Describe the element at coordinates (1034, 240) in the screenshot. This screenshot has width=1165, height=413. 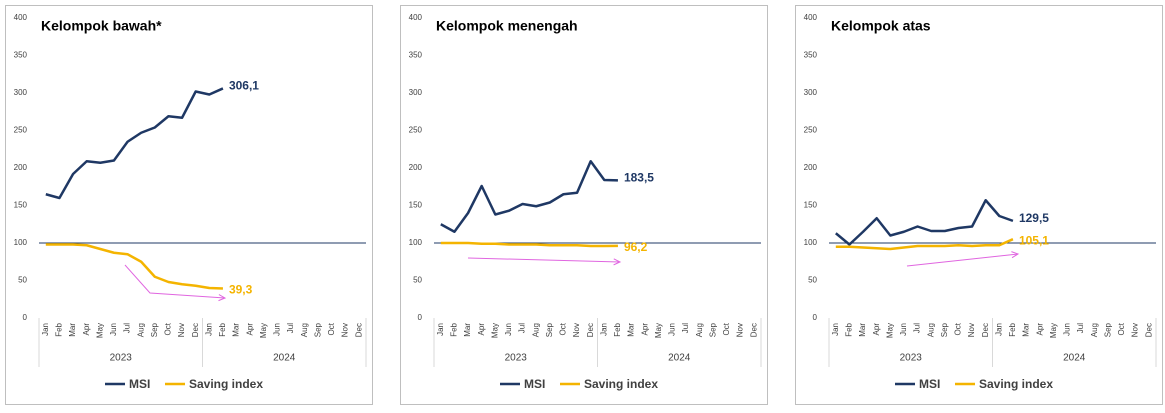
I see `value-label: 105,1` at that location.